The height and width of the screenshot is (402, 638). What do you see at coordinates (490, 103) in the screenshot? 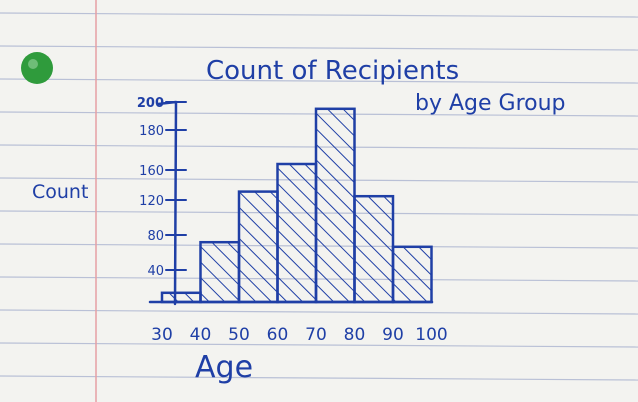
I see `chart-subtitle: by Age Group` at bounding box center [490, 103].